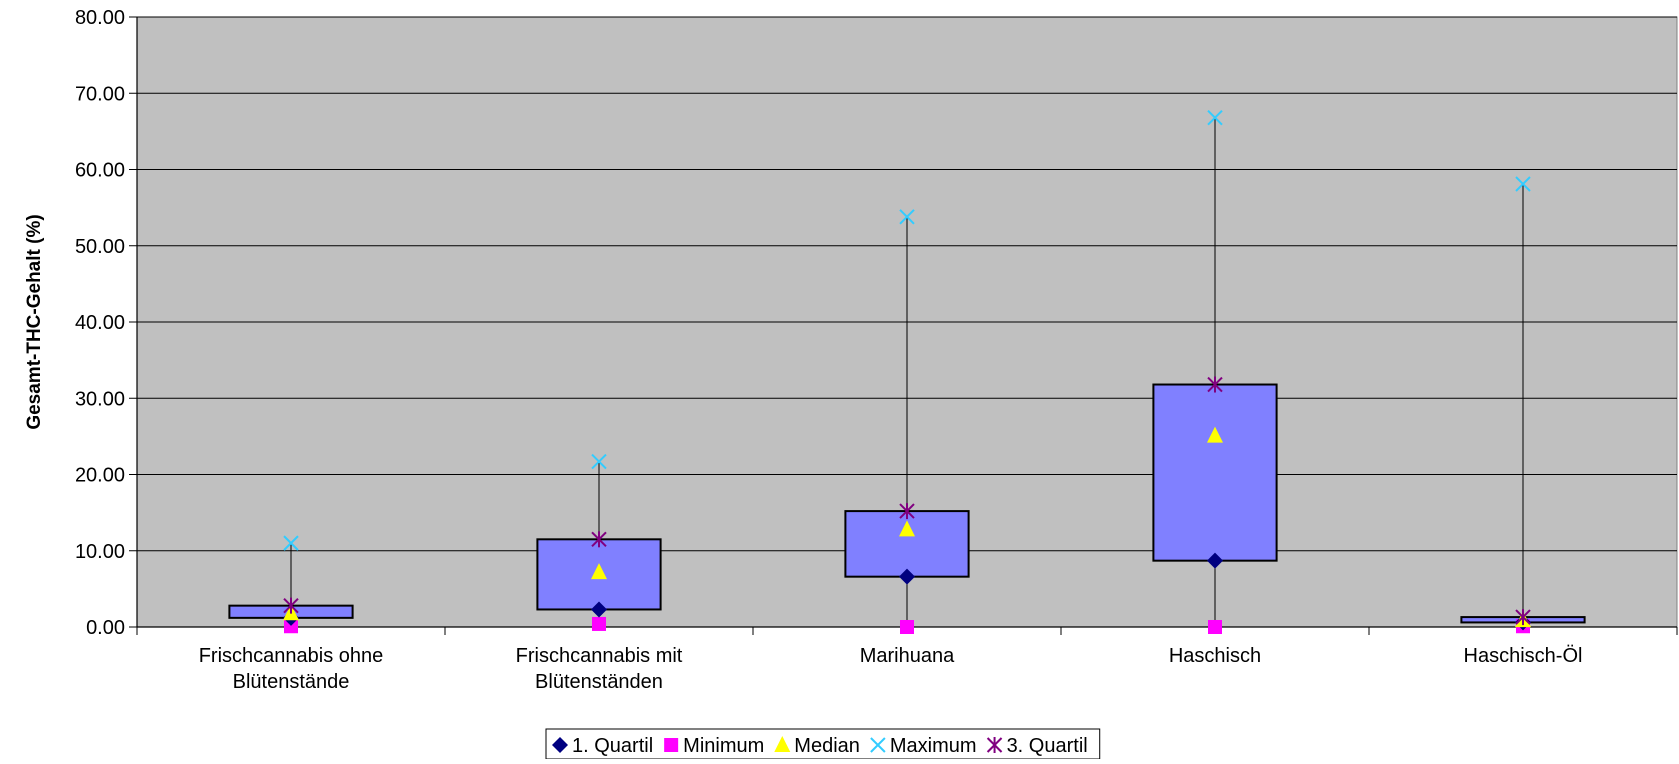 This screenshot has width=1679, height=764. Describe the element at coordinates (100, 94) in the screenshot. I see `y-tick-label: 70.00` at that location.